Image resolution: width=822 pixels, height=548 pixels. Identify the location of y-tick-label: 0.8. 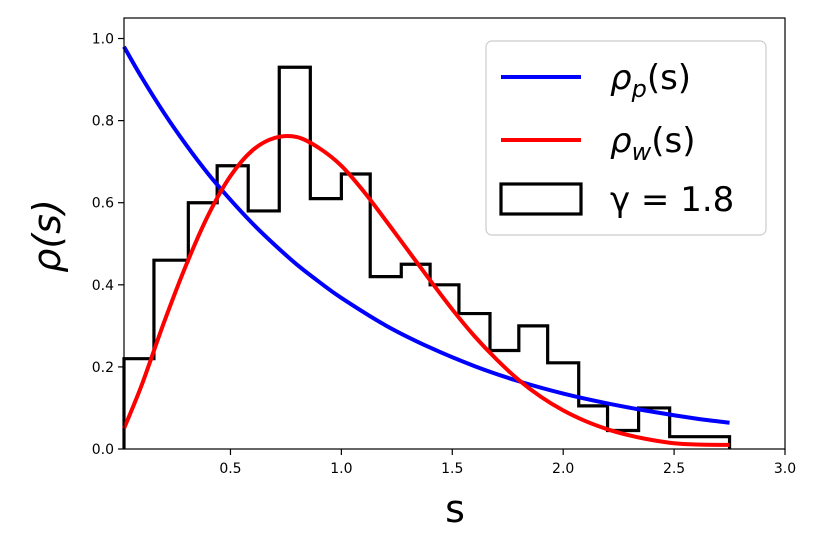
(103, 122).